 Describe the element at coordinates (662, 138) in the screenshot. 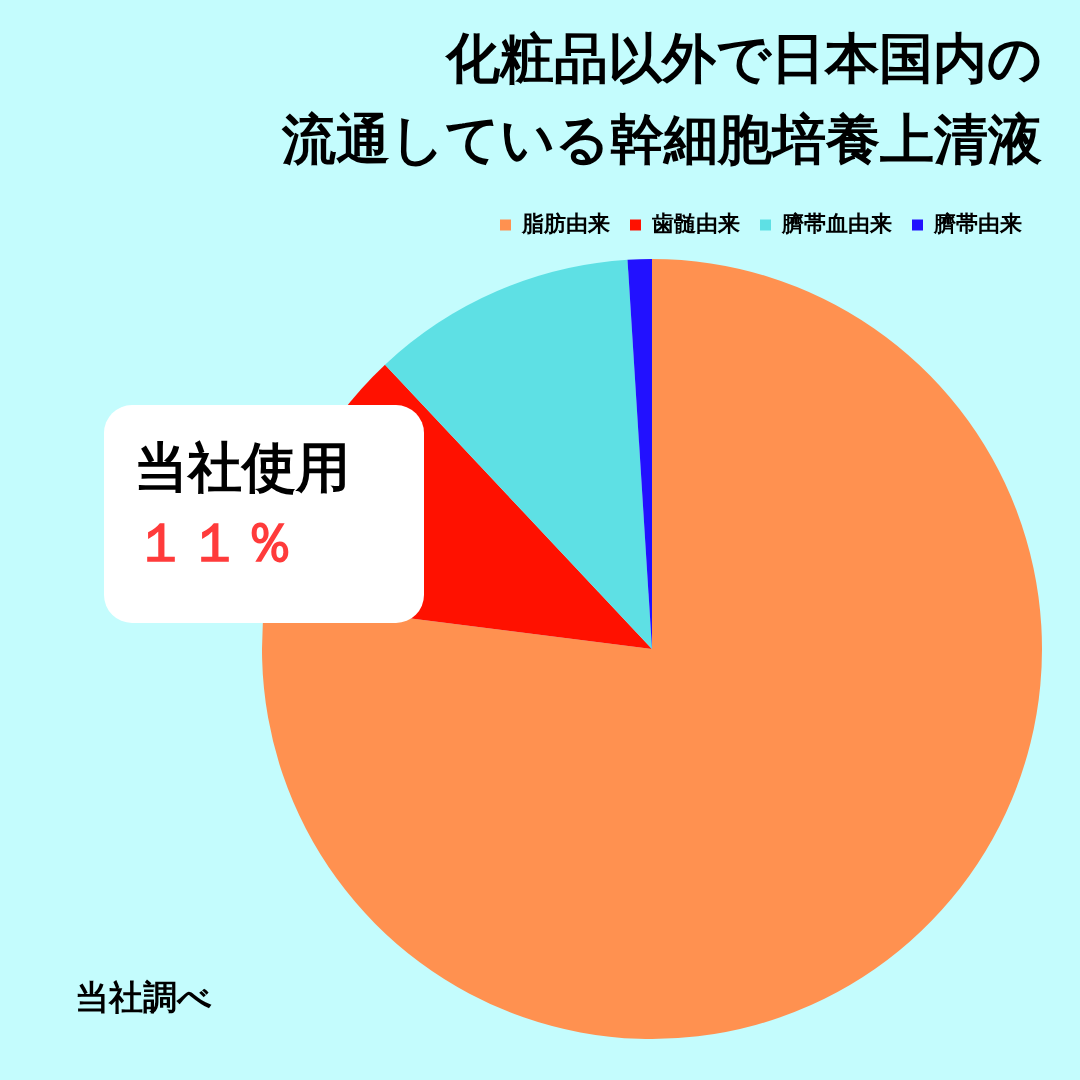

I see `text: 流通している幹細胞培養上清液` at that location.